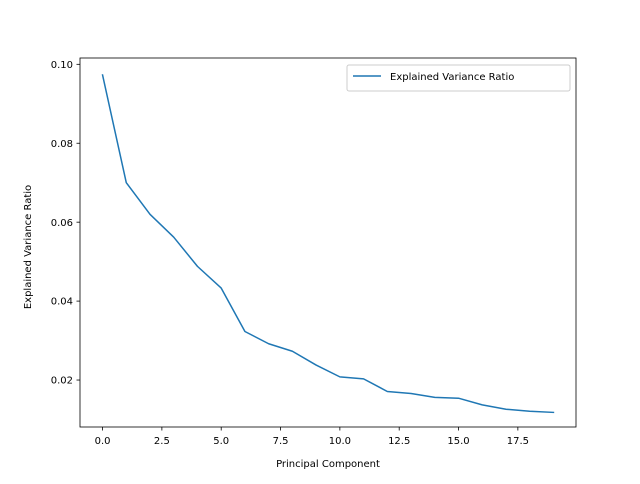 The width and height of the screenshot is (640, 484). I want to click on y-tick-label: 0.10, so click(62, 65).